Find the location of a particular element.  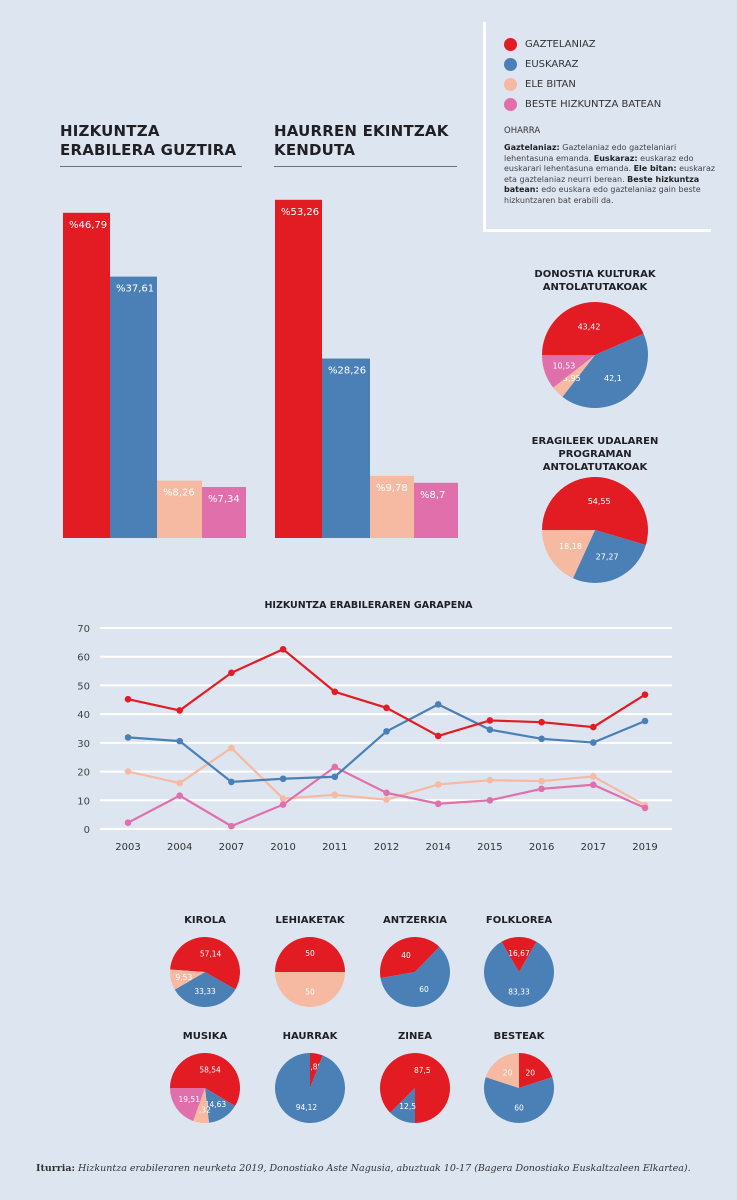

pie-title: MUSIKA is located at coordinates (205, 1036).